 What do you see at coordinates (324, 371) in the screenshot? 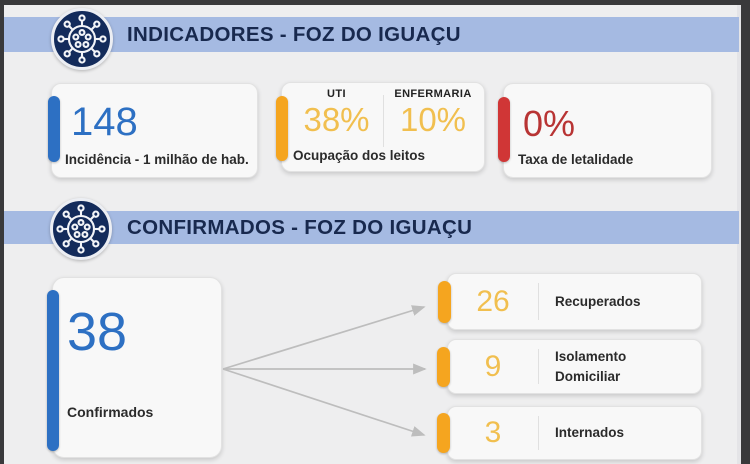
I see `breakdown-arrows` at bounding box center [324, 371].